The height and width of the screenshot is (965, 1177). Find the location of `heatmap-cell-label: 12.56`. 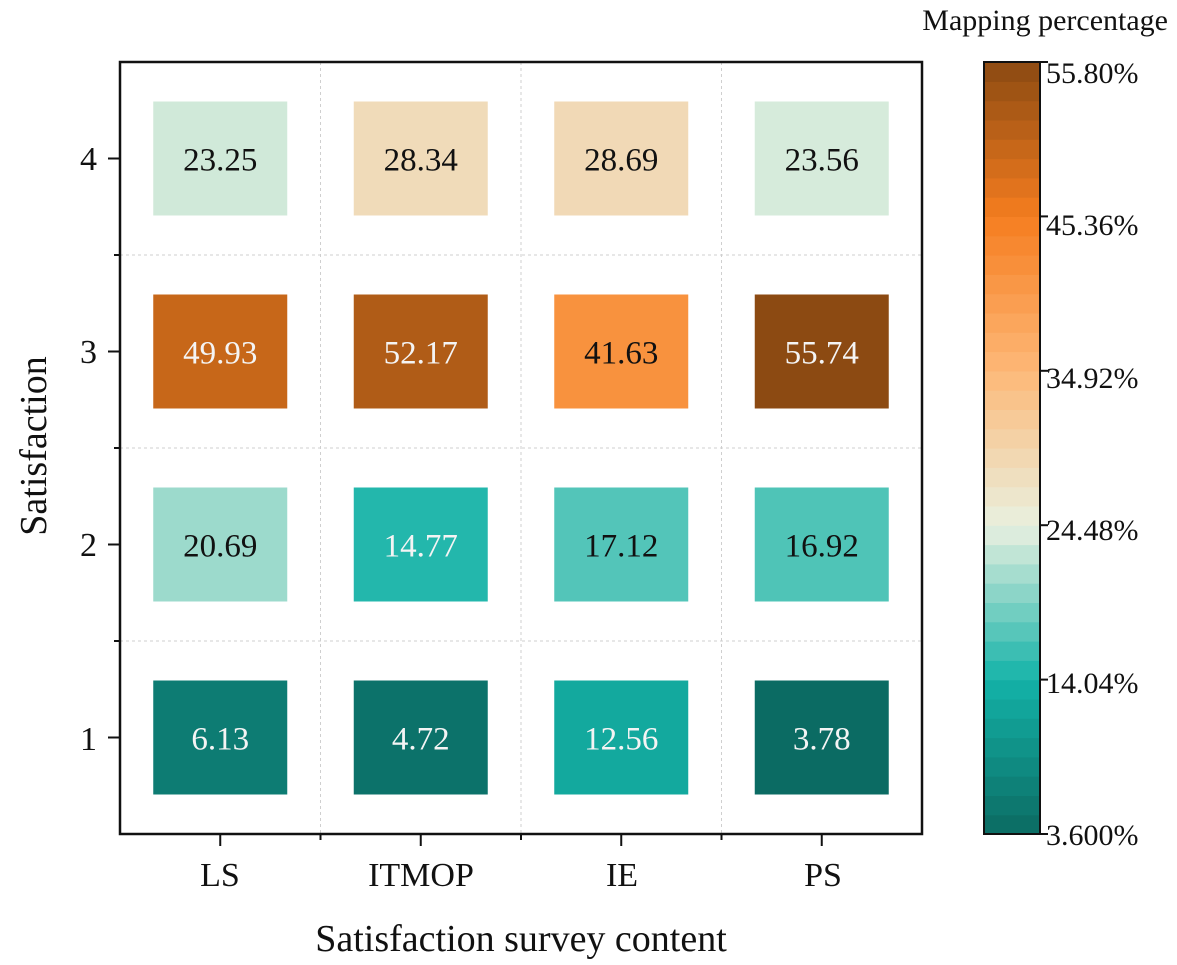

heatmap-cell-label: 12.56 is located at coordinates (621, 740).